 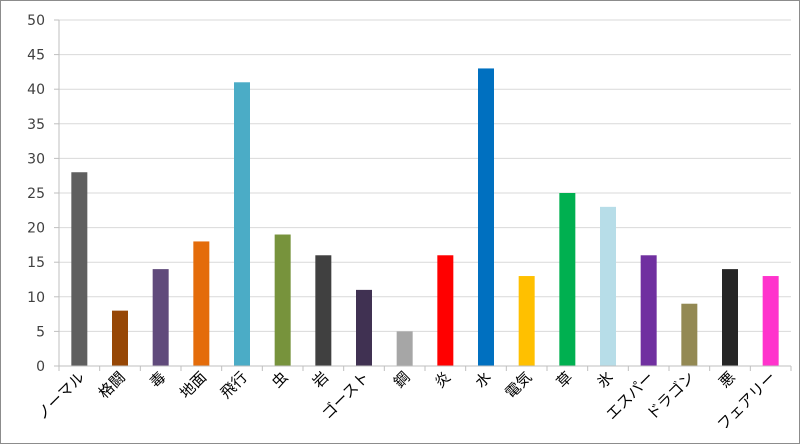 I want to click on category-label: 悪, so click(x=726, y=379).